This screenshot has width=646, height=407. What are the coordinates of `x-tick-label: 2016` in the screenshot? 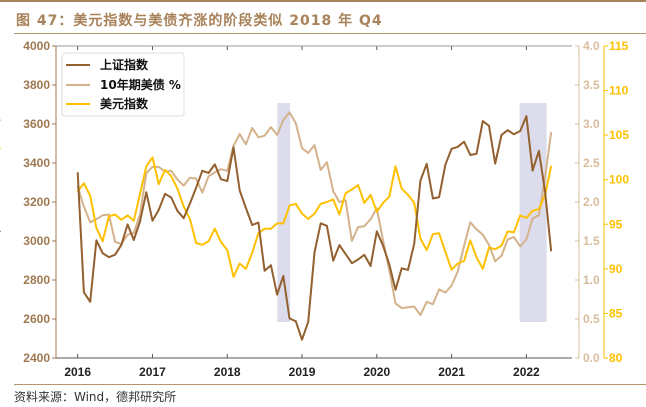 It's located at (77, 372).